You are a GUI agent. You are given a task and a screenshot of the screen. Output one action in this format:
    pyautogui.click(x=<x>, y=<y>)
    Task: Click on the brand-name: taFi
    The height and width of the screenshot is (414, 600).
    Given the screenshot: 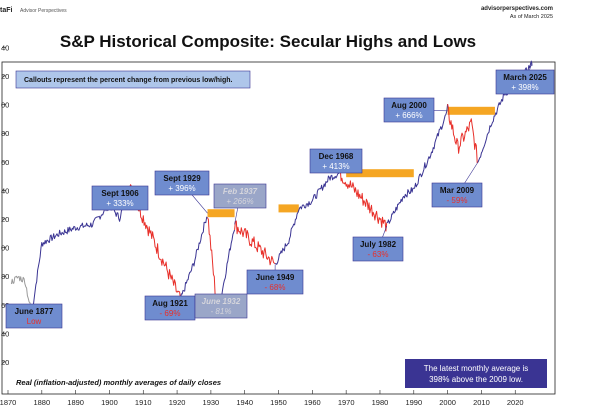 What is the action you would take?
    pyautogui.click(x=6, y=10)
    